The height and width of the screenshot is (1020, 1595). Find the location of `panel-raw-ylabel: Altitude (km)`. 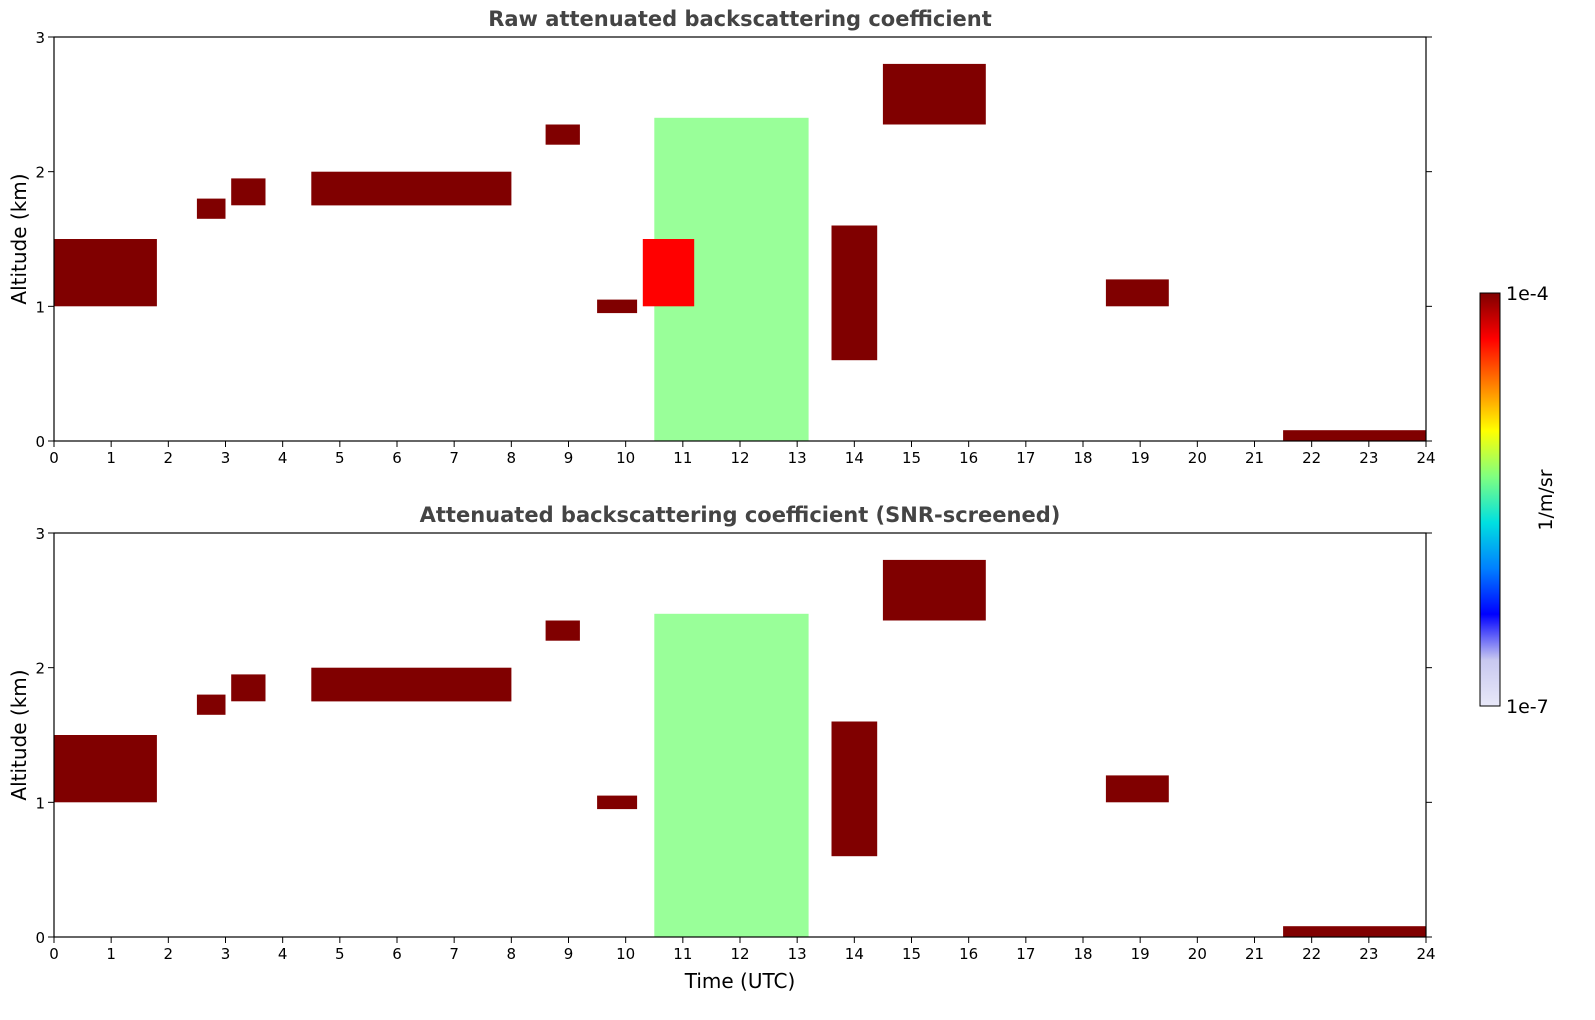

panel-raw-ylabel: Altitude (km) is located at coordinates (19, 238).